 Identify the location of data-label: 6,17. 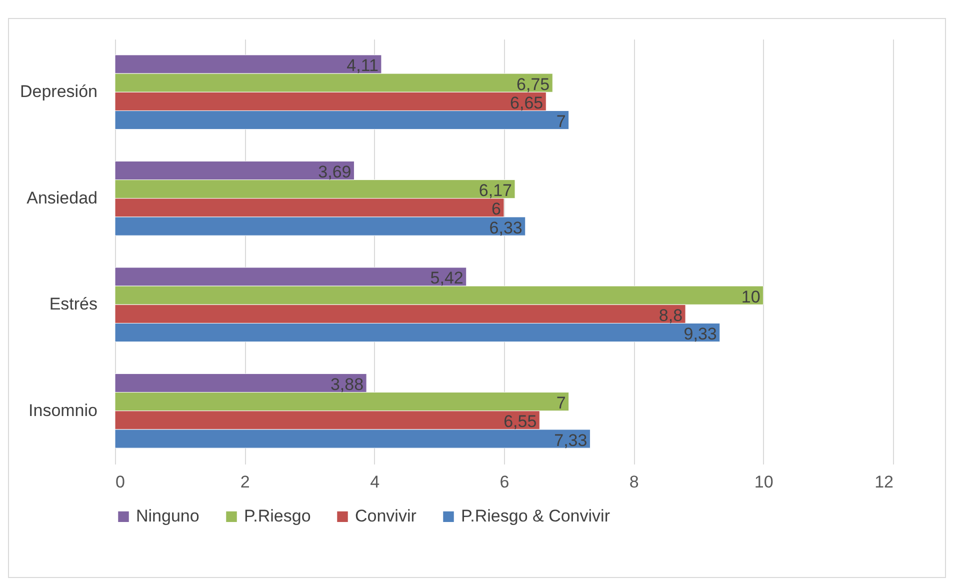
(495, 190).